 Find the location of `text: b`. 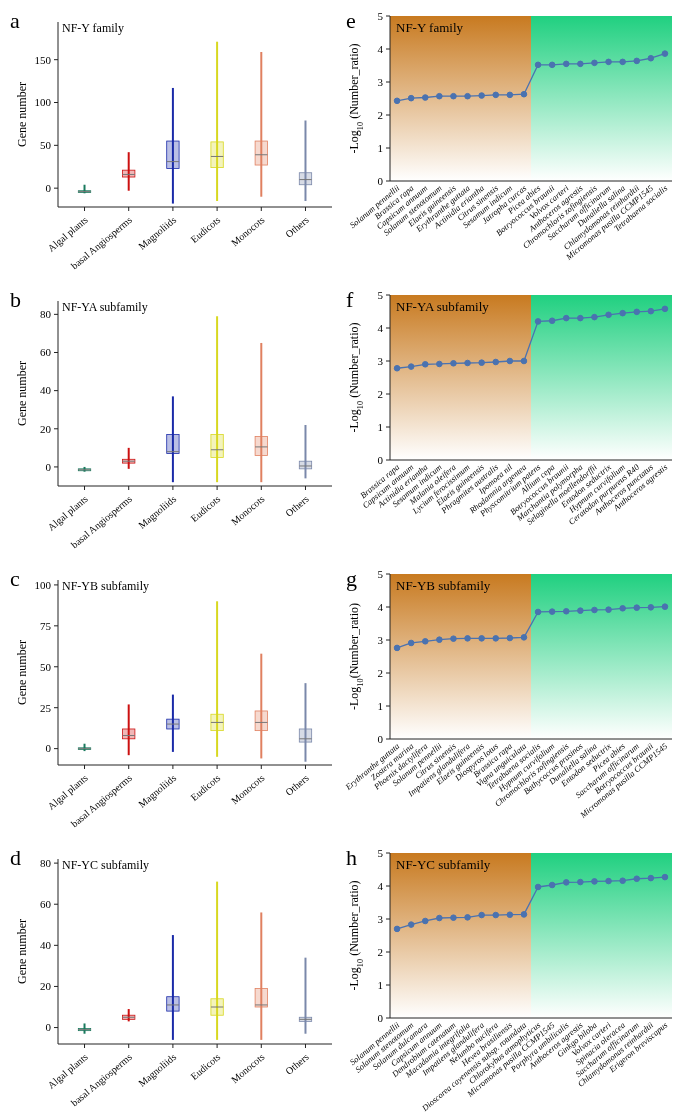

text: b is located at coordinates (15, 299).